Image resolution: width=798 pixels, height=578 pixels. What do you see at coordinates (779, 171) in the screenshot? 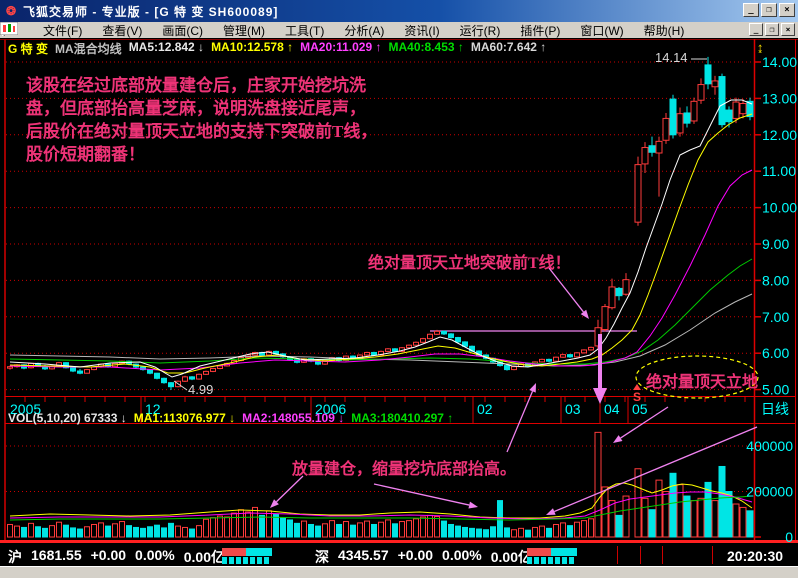
I see `price-axis-label: 11.00` at bounding box center [779, 171].